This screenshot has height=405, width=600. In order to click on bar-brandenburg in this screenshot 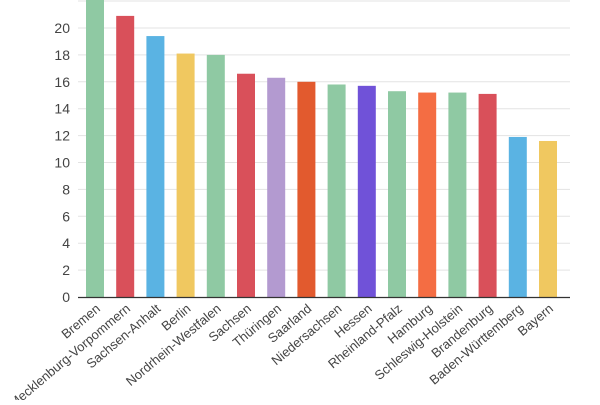, I will do `click(487, 195)`.